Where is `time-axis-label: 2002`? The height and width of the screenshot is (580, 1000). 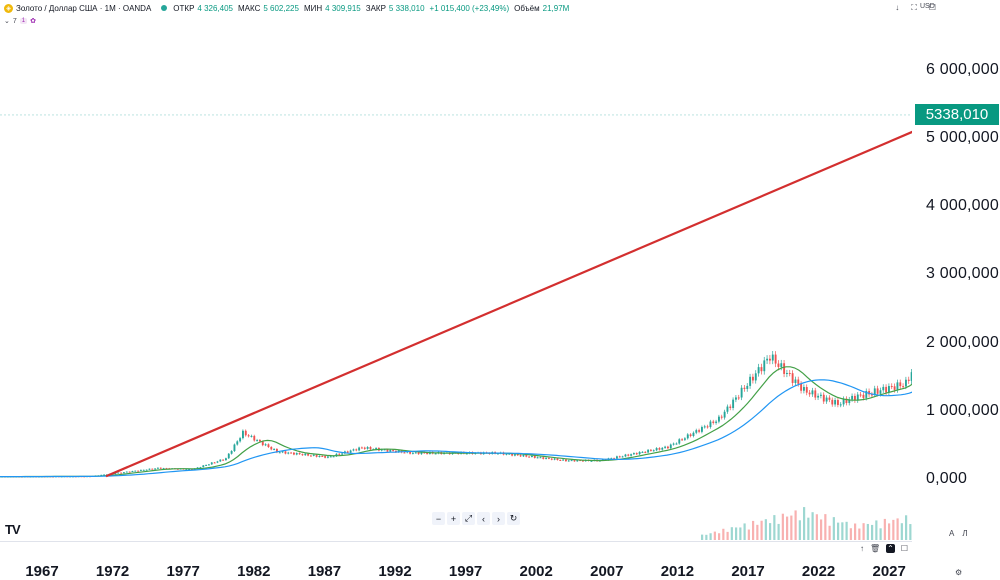 time-axis-label: 2002 is located at coordinates (536, 571).